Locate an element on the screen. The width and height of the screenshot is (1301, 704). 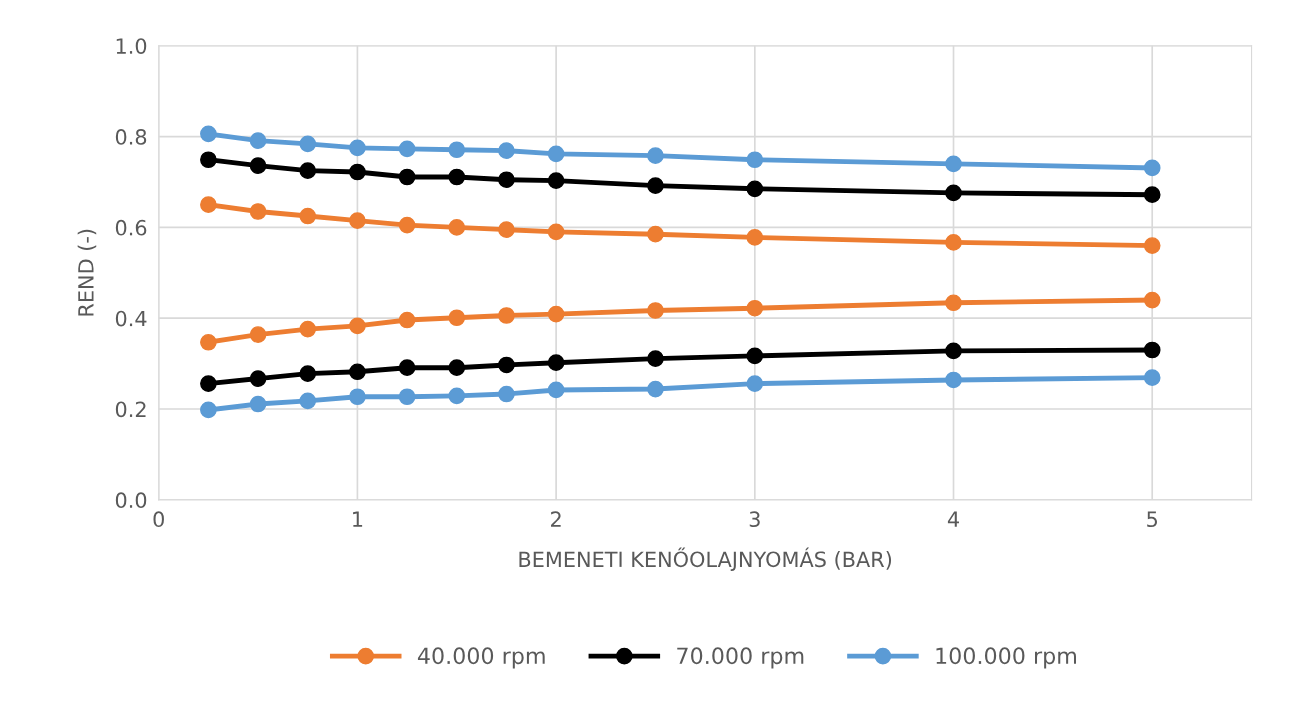
legend-label: 70.000 rpm is located at coordinates (740, 658).